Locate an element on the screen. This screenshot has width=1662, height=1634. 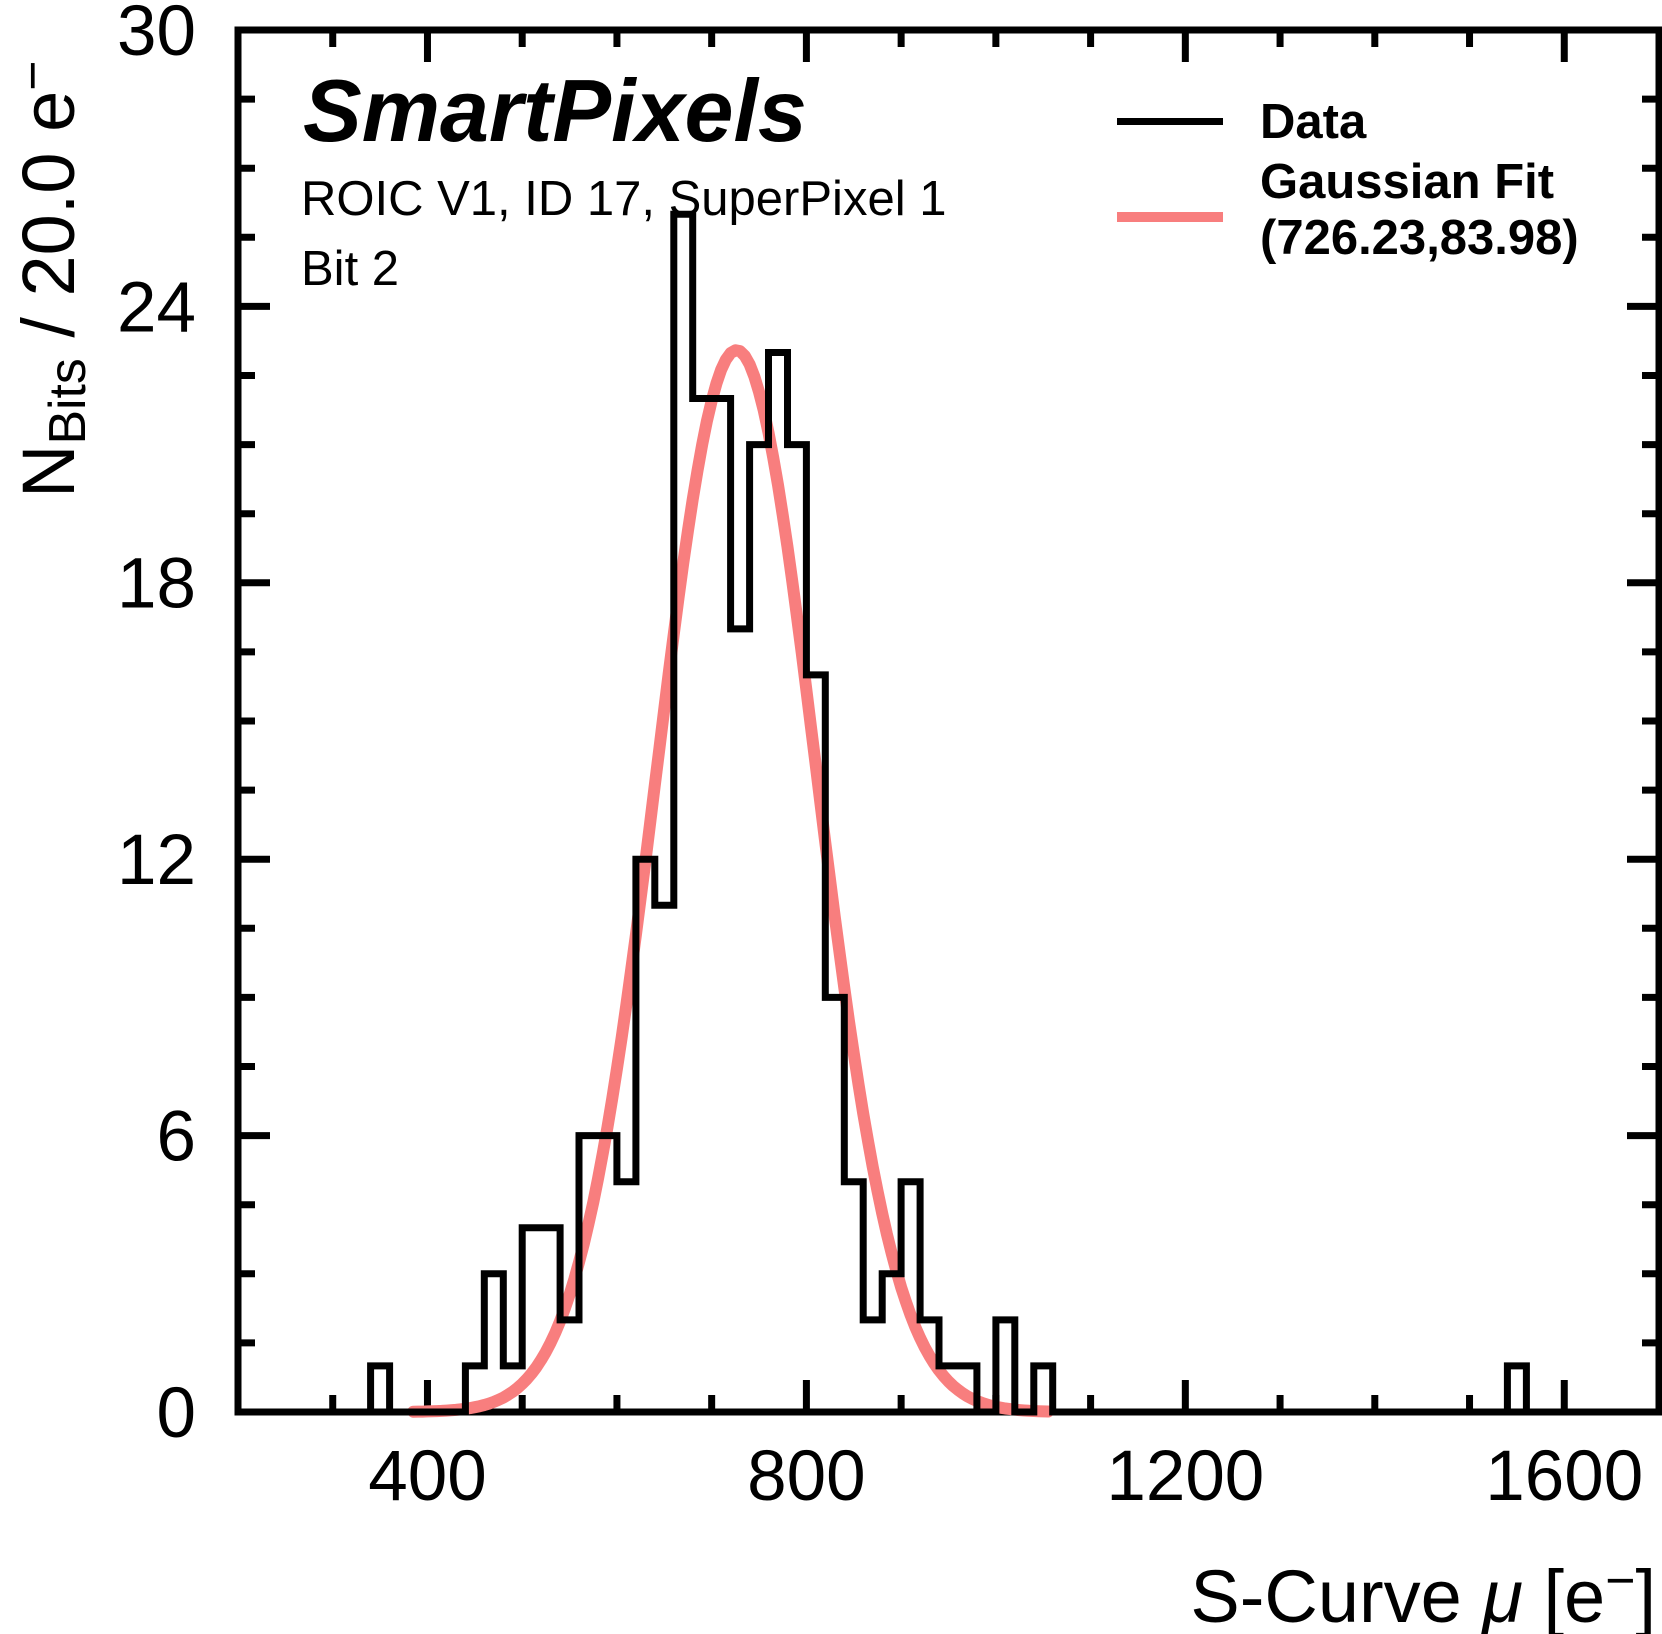
y-tick-label: 18 is located at coordinates (156, 584).